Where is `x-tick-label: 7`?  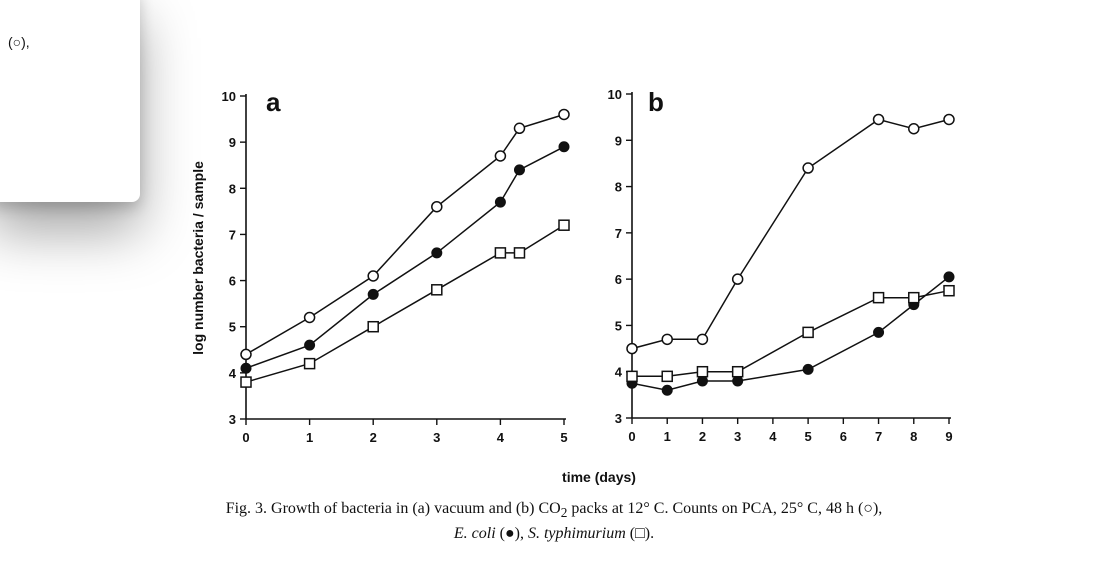 x-tick-label: 7 is located at coordinates (878, 436).